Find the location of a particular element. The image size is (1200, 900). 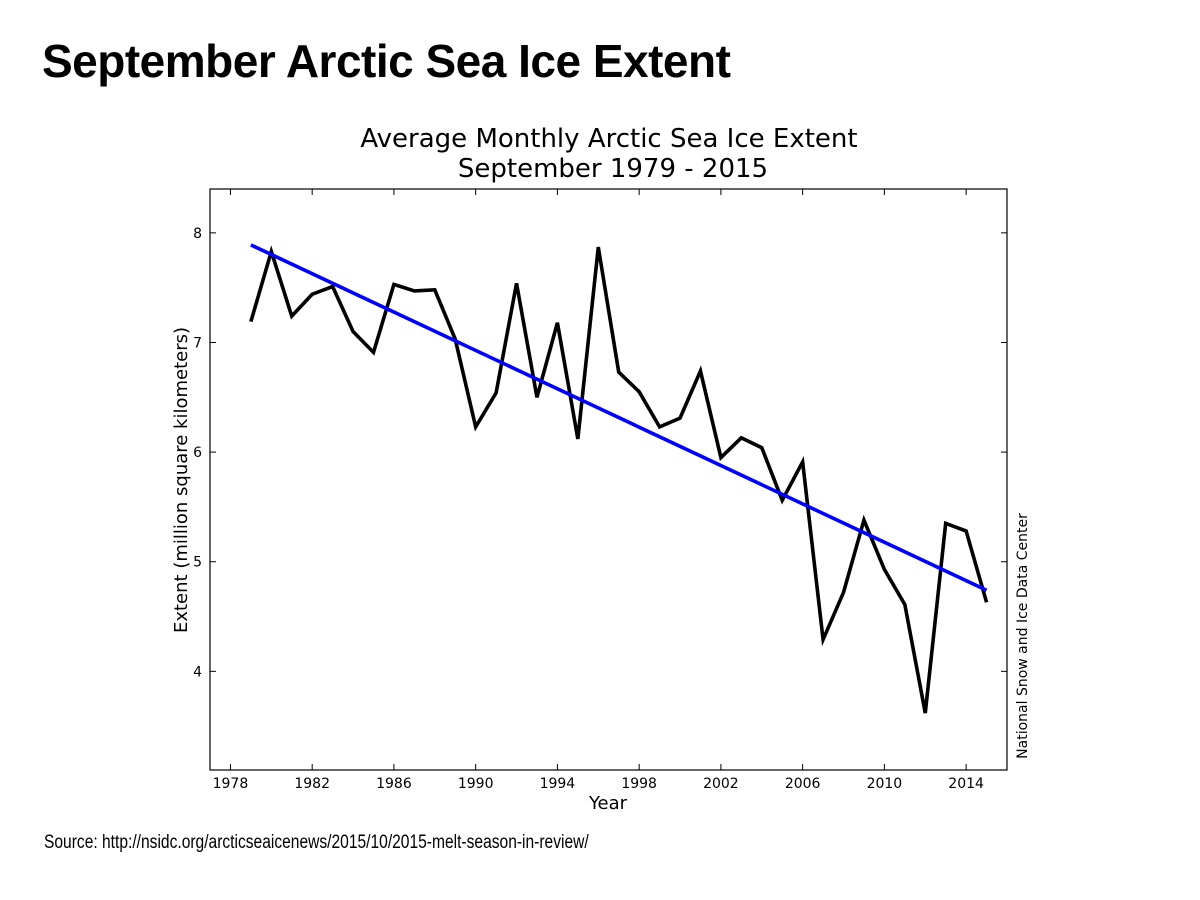

y-tick-label: 6 is located at coordinates (197, 453).